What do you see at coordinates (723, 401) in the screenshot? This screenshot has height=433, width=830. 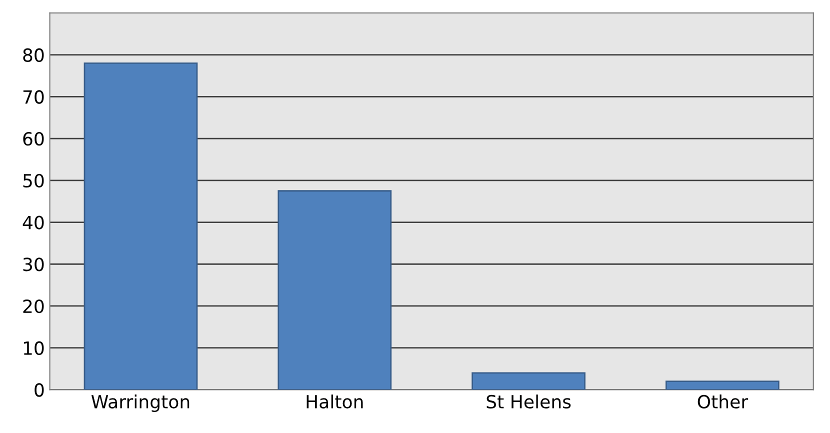 I see `x-tick-label: Other` at bounding box center [723, 401].